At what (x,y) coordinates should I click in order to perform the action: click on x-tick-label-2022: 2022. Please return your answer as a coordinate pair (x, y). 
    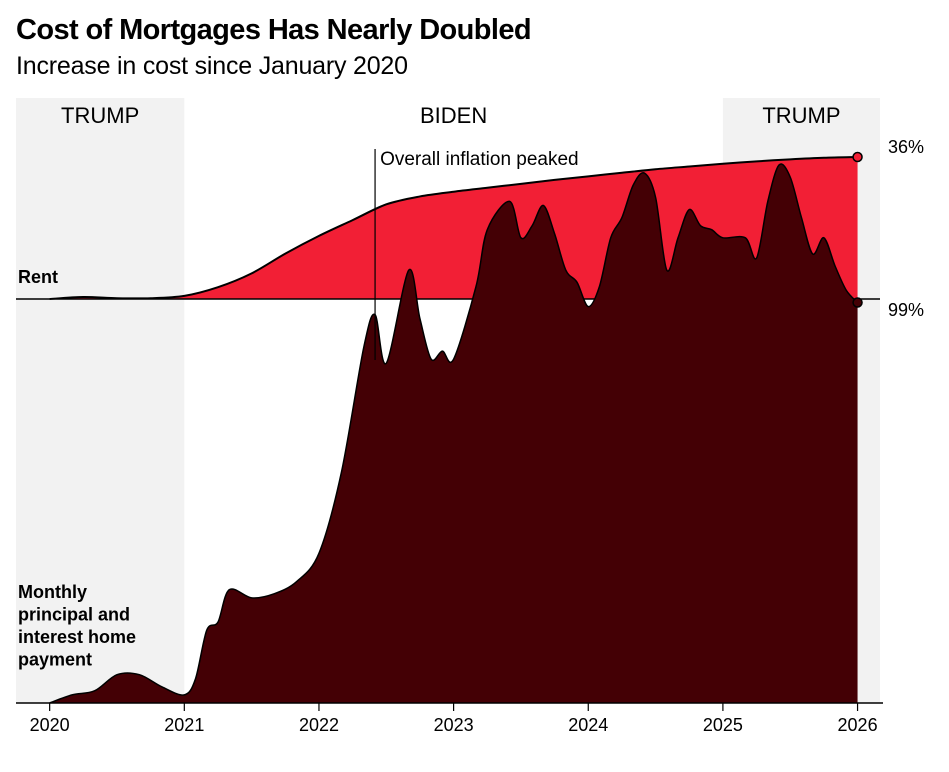
    Looking at the image, I should click on (319, 725).